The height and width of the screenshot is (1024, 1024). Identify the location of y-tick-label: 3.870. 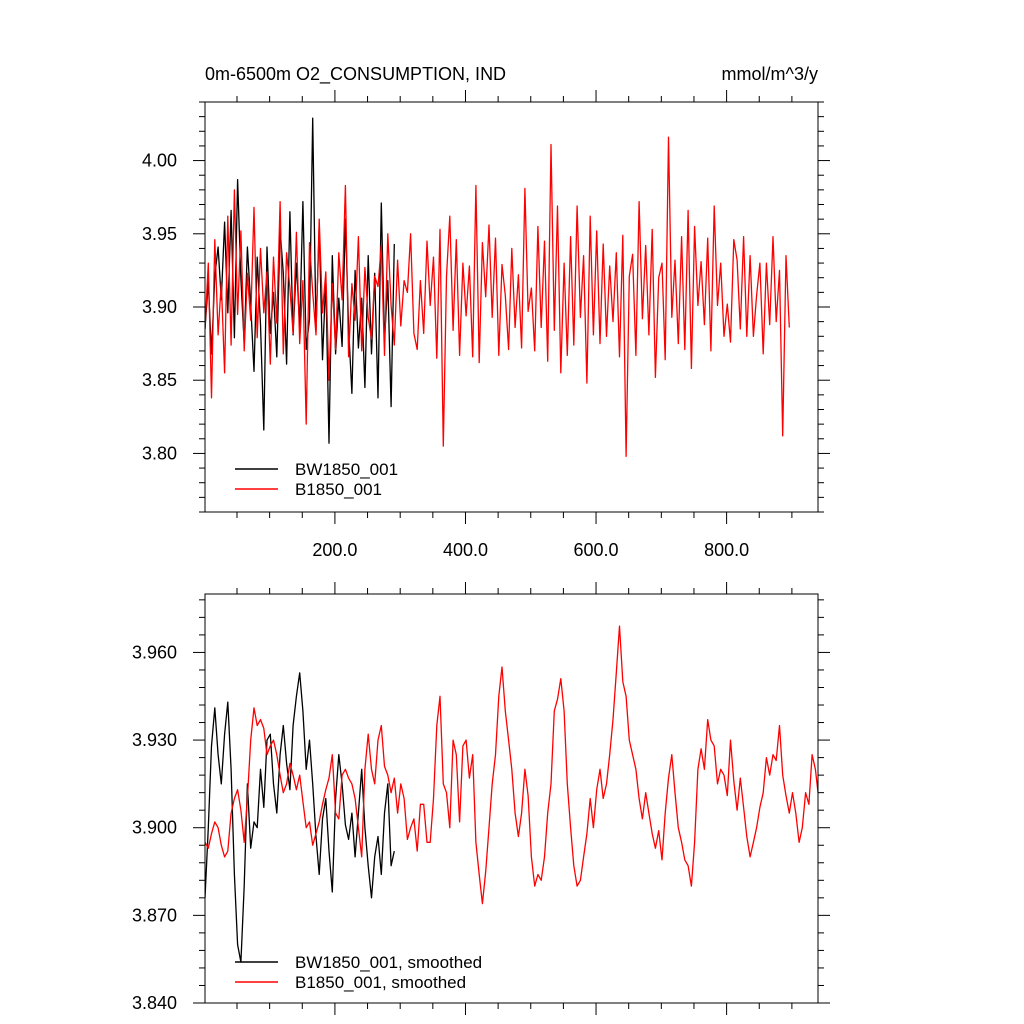
(154, 915).